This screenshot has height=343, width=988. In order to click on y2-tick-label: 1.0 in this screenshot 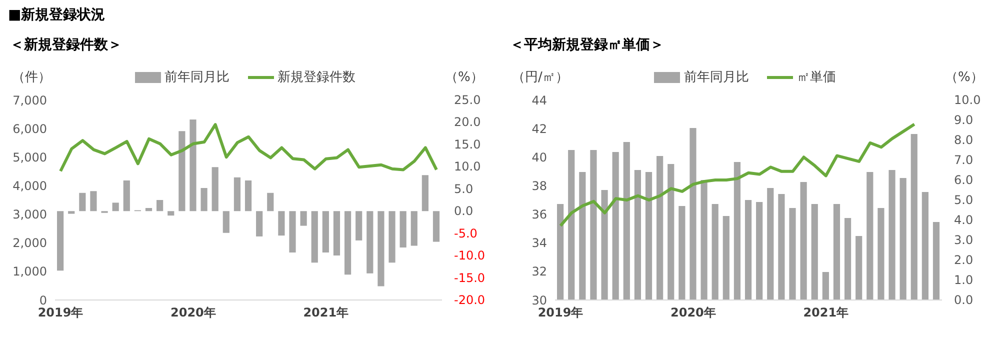, I will do `click(964, 280)`.